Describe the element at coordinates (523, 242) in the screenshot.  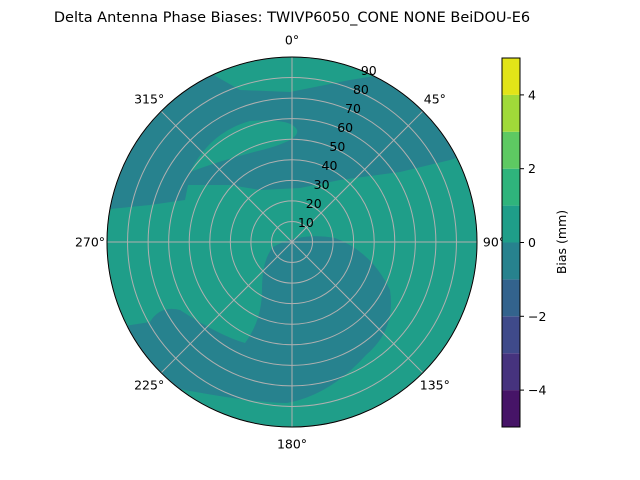
I see `colorbar: −4 −2 0 2 4` at that location.